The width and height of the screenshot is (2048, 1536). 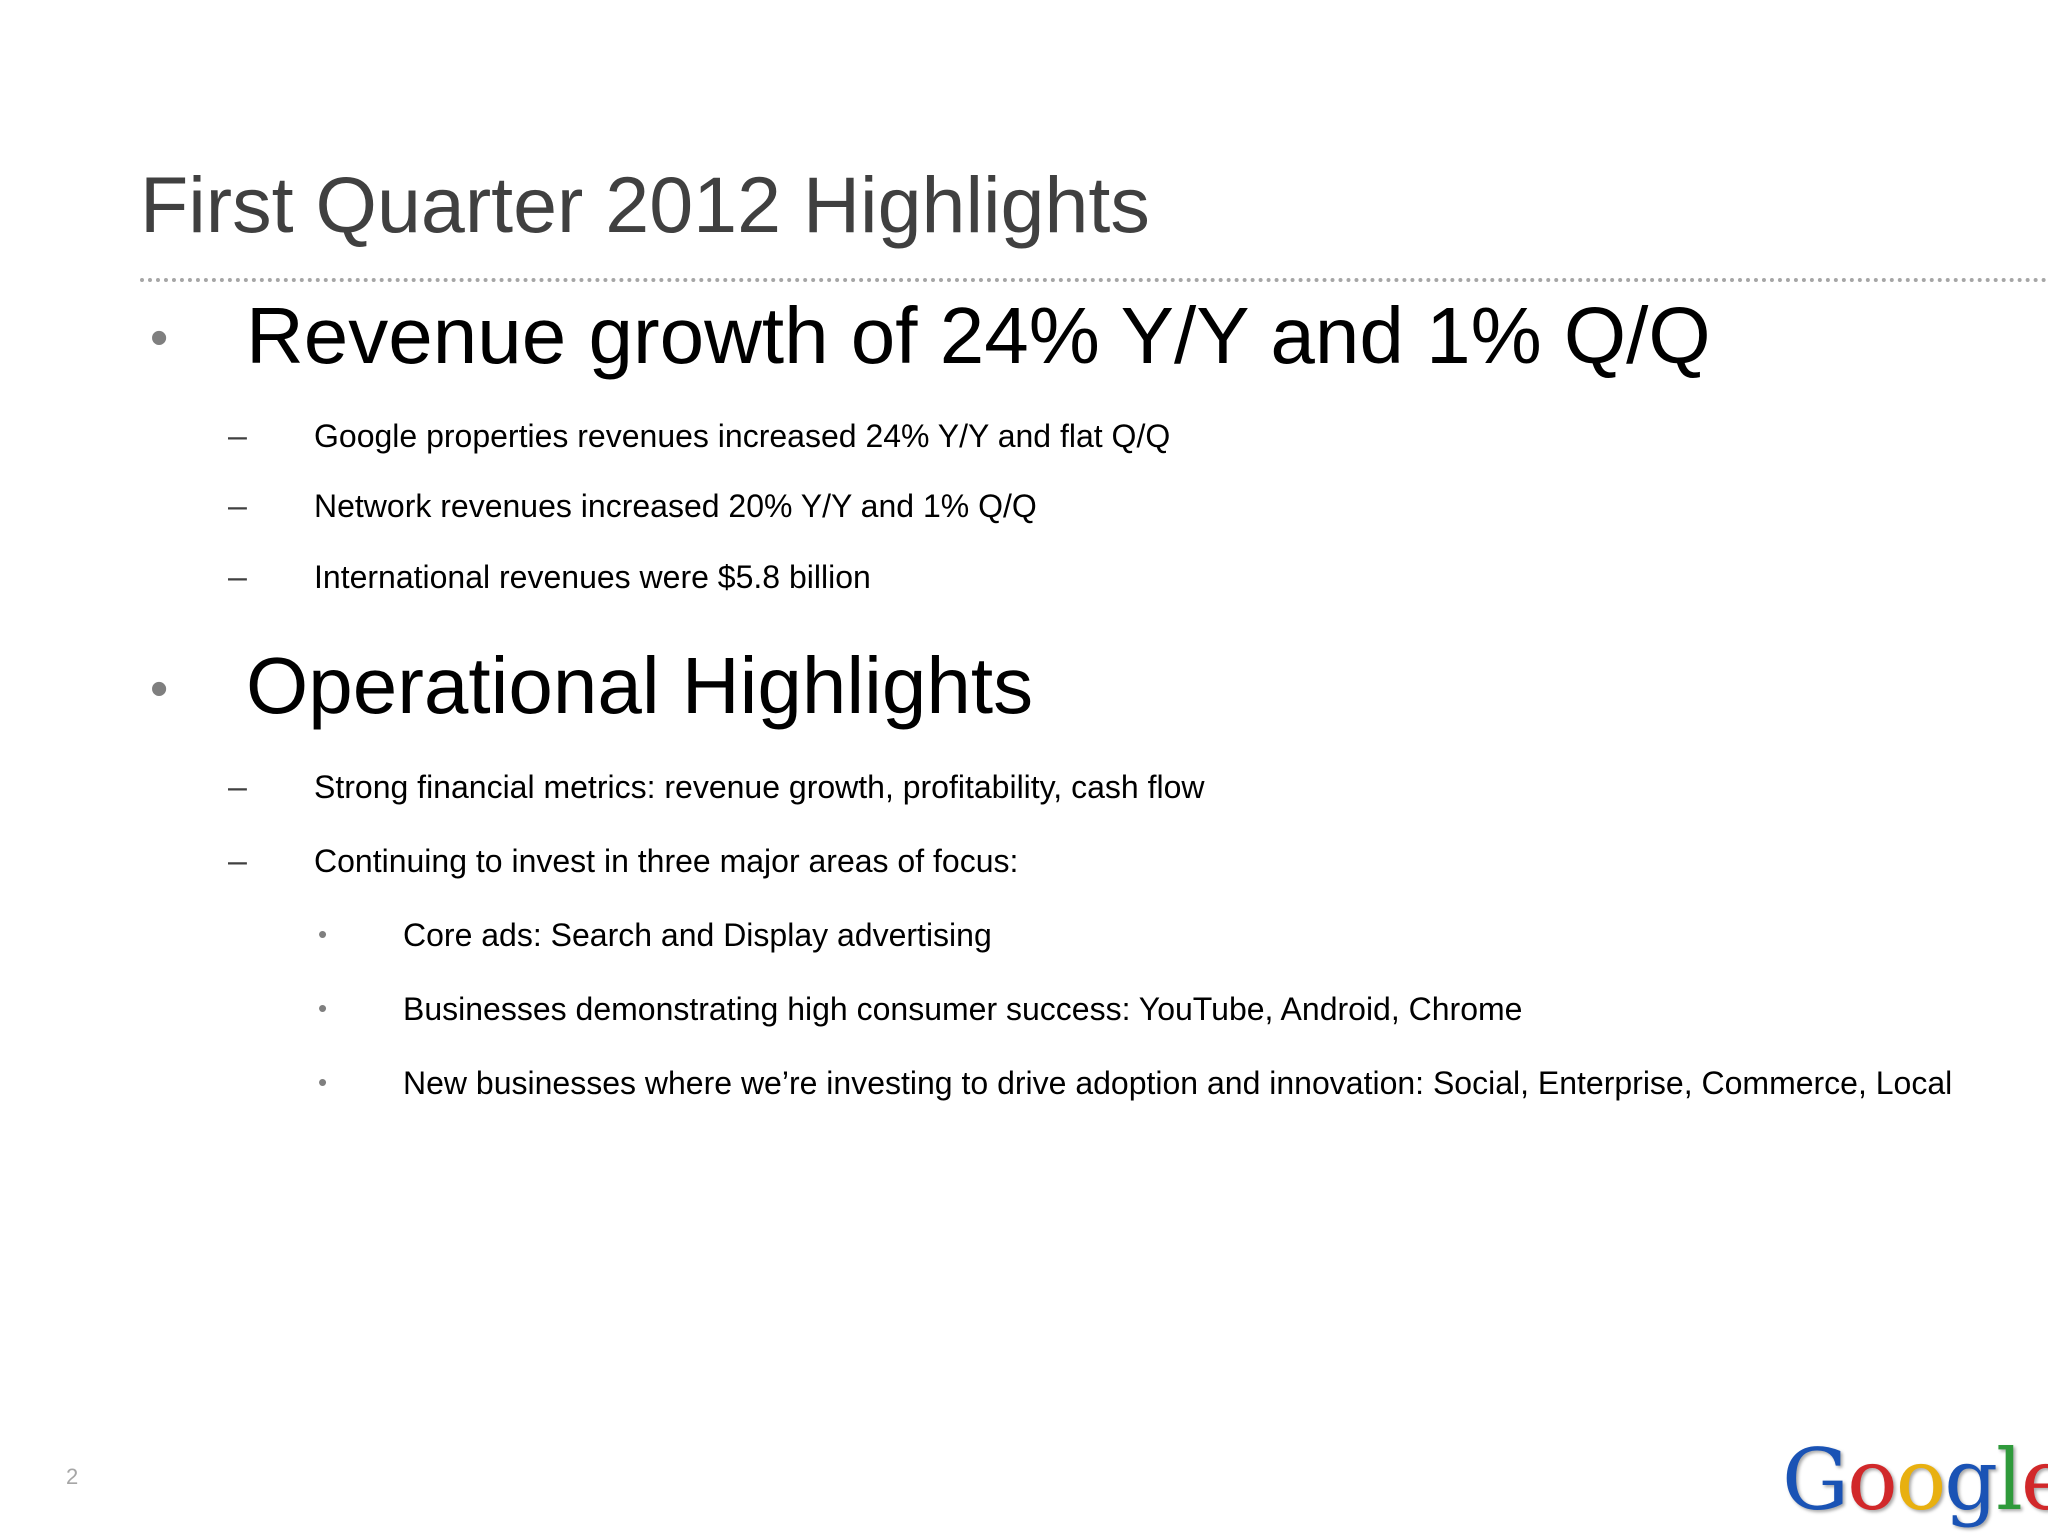 I want to click on section-heading-operational: Operational Highlights, so click(x=640, y=685).